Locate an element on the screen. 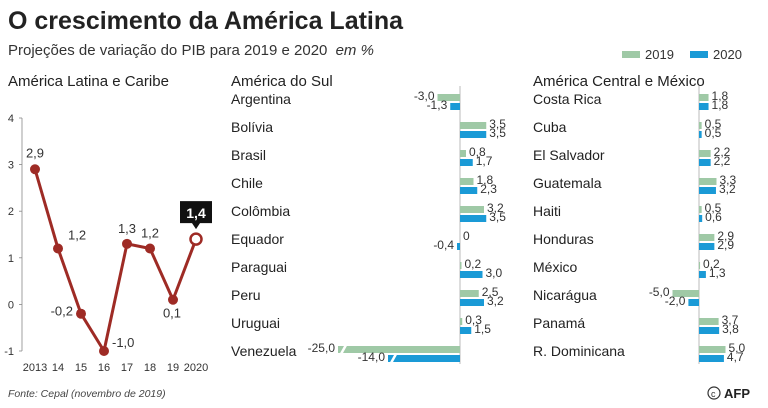  value-label-guatemala-2019: 3,3 is located at coordinates (727, 180).